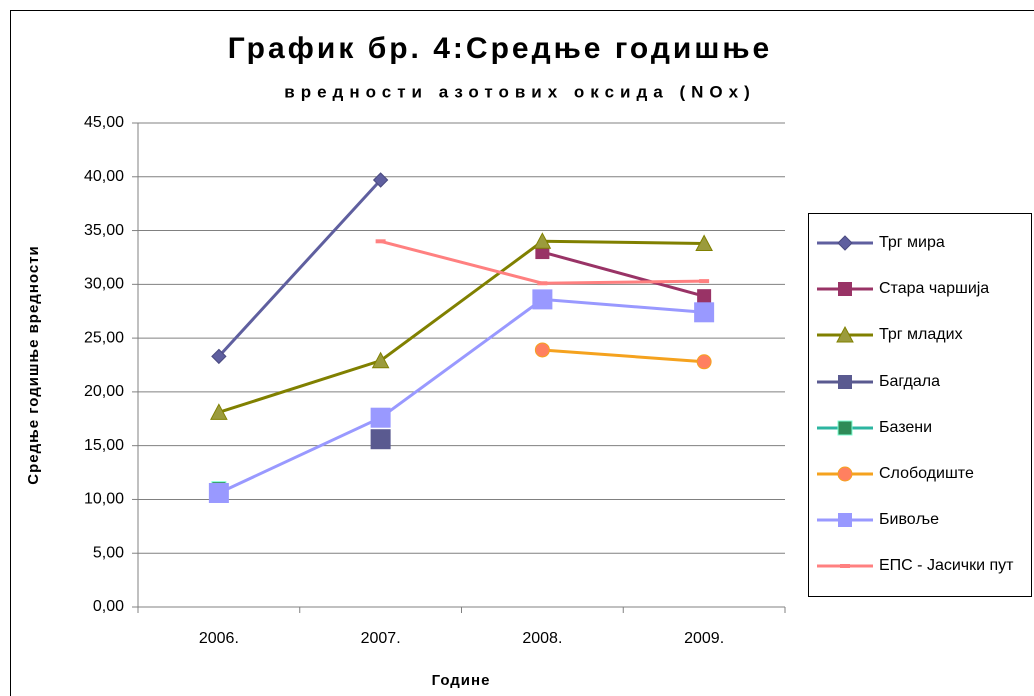 This screenshot has height=696, width=1034. Describe the element at coordinates (33, 365) in the screenshot. I see `y-axis-label: Средње годишње вредности` at that location.